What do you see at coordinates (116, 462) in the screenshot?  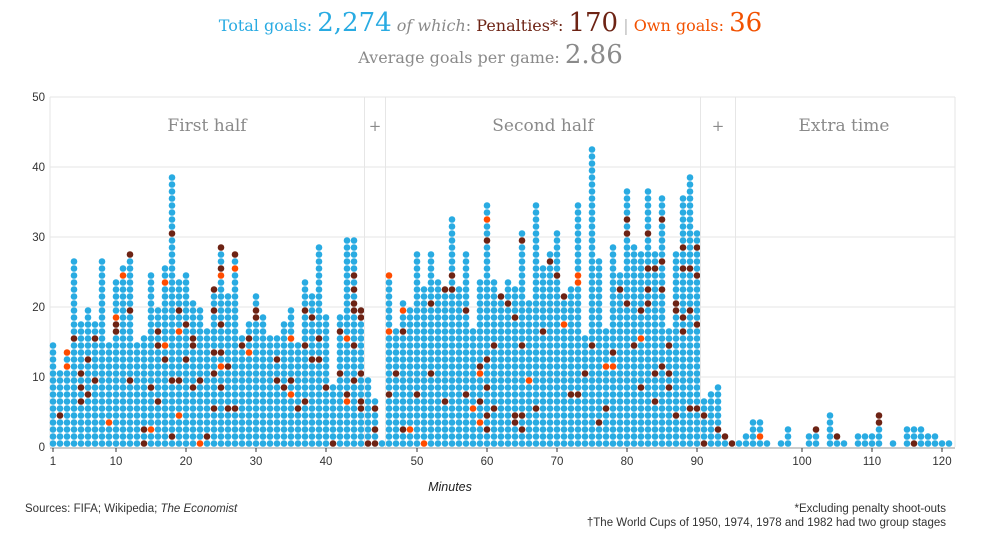 I see `x-tick-label: 10` at bounding box center [116, 462].